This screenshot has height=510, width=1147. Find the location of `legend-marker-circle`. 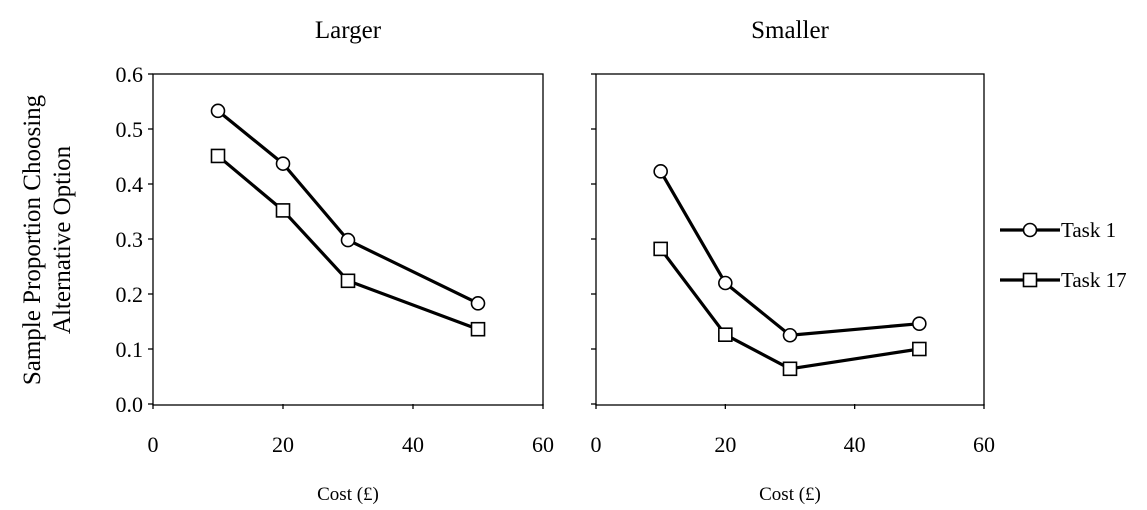

legend-marker-circle is located at coordinates (1030, 230).